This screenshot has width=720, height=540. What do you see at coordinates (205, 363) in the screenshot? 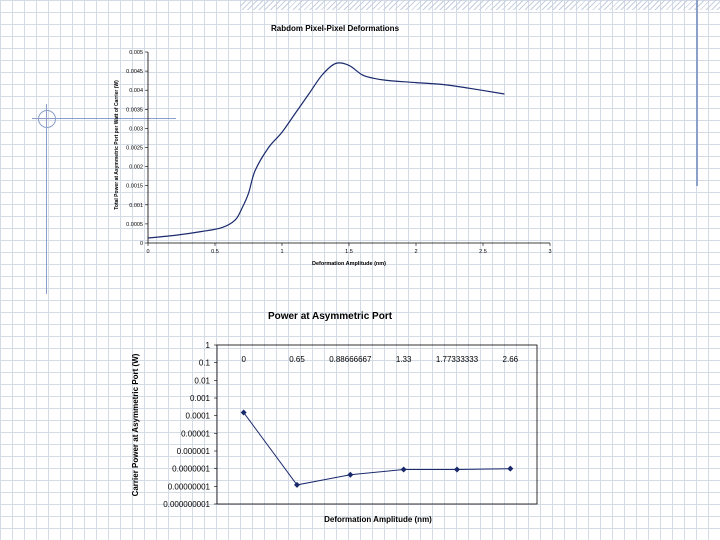
I see `chart2-y-tick-label: 0.1` at bounding box center [205, 363].